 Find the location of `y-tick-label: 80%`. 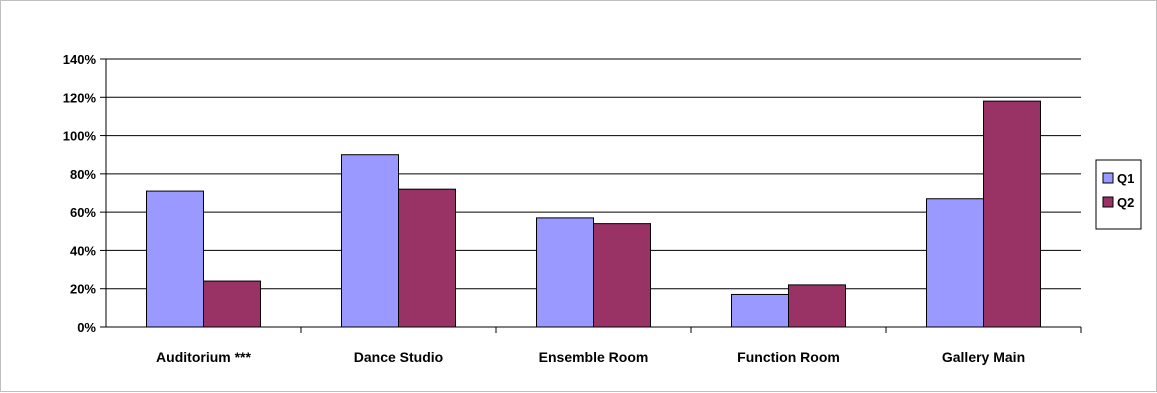

y-tick-label: 80% is located at coordinates (83, 174).